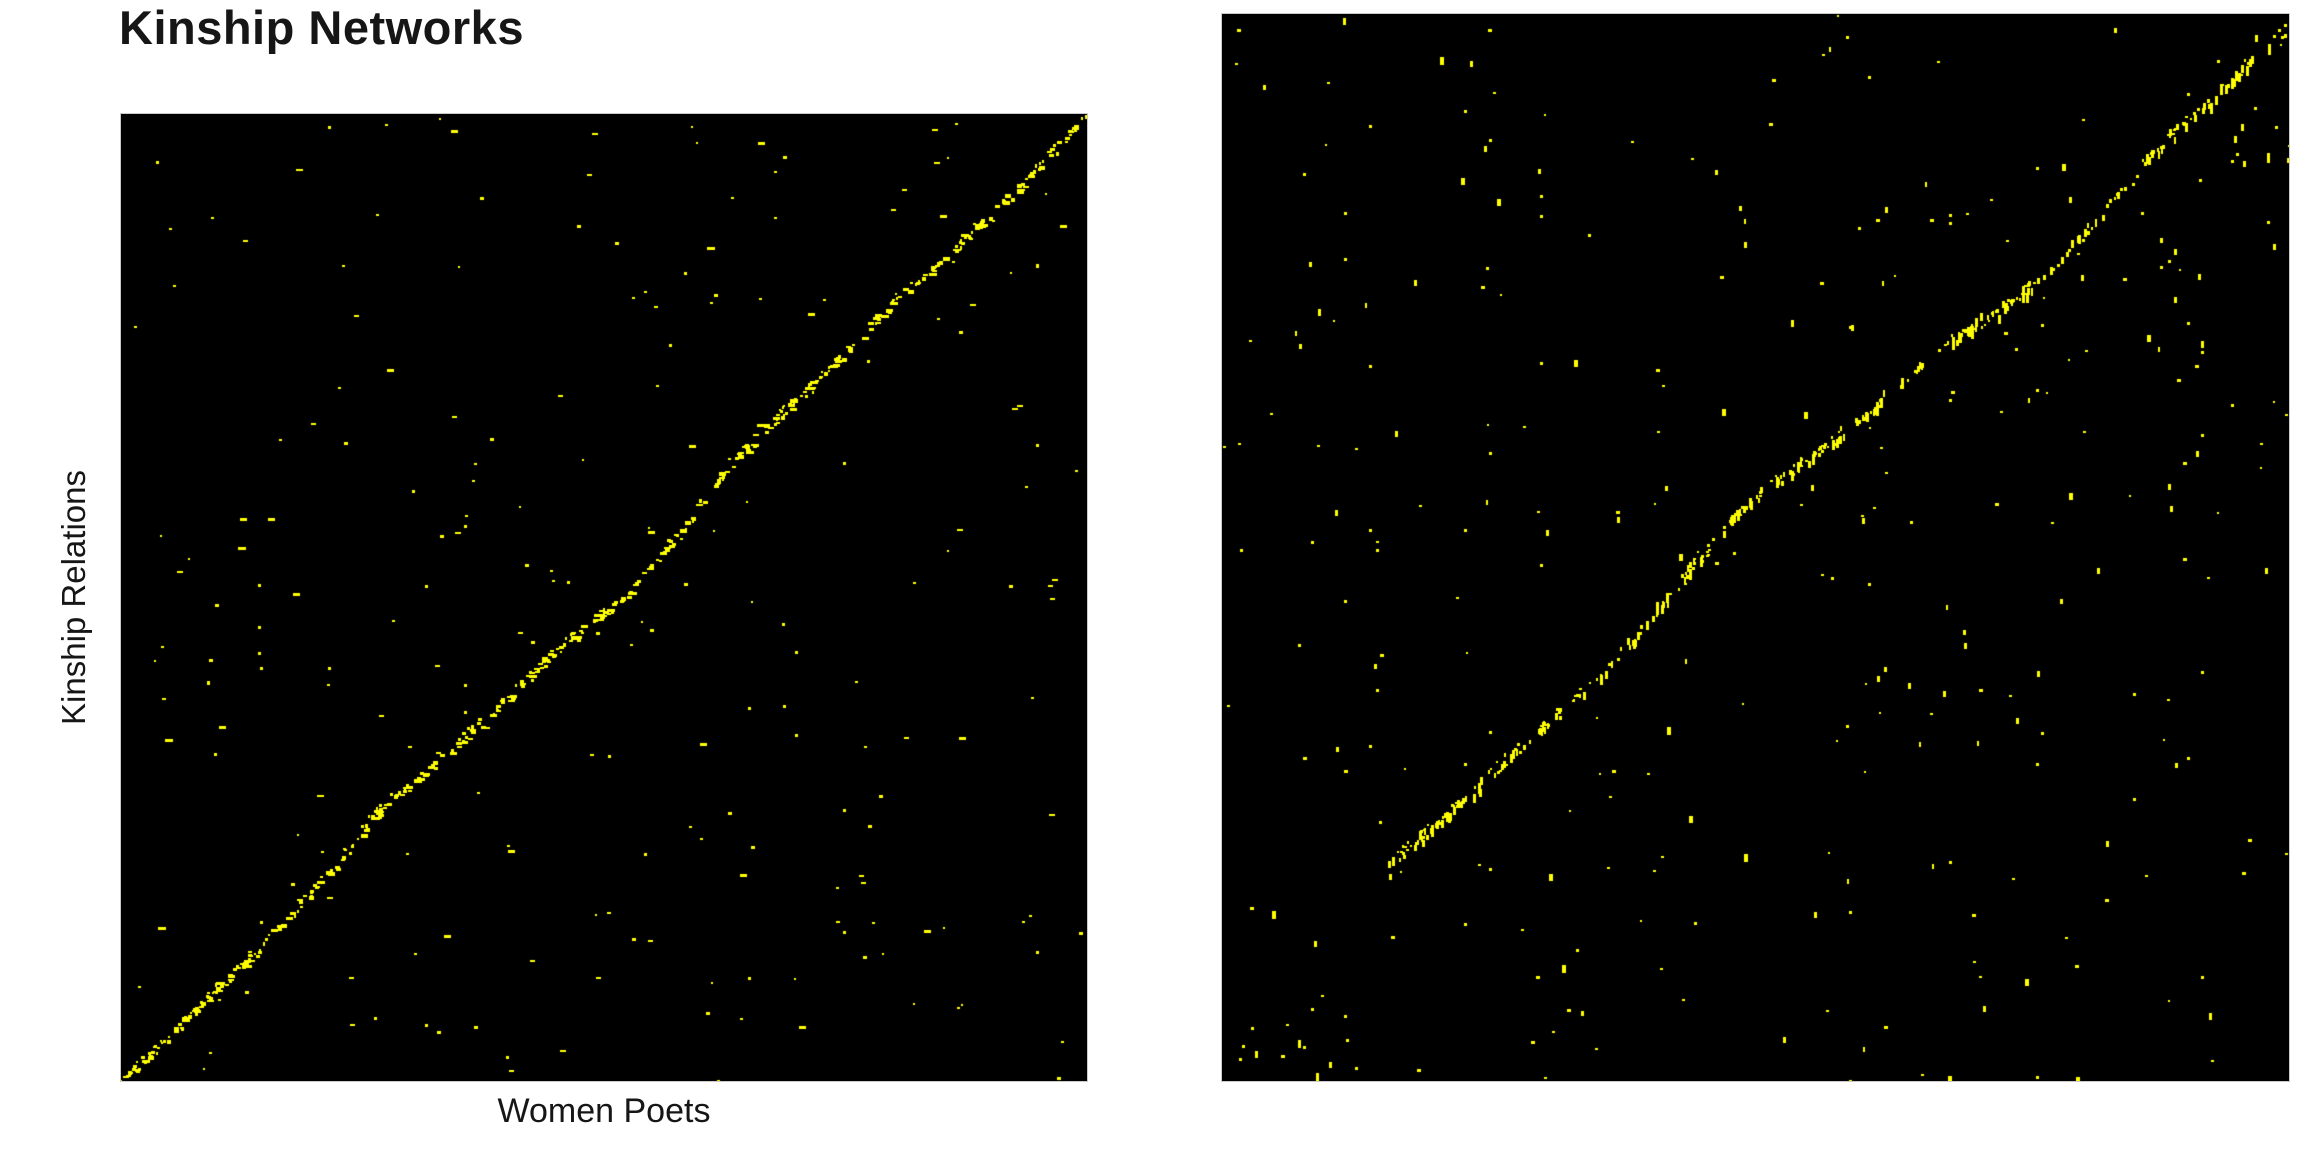  I want to click on y-axis-label: Kinship Relations, so click(73, 597).